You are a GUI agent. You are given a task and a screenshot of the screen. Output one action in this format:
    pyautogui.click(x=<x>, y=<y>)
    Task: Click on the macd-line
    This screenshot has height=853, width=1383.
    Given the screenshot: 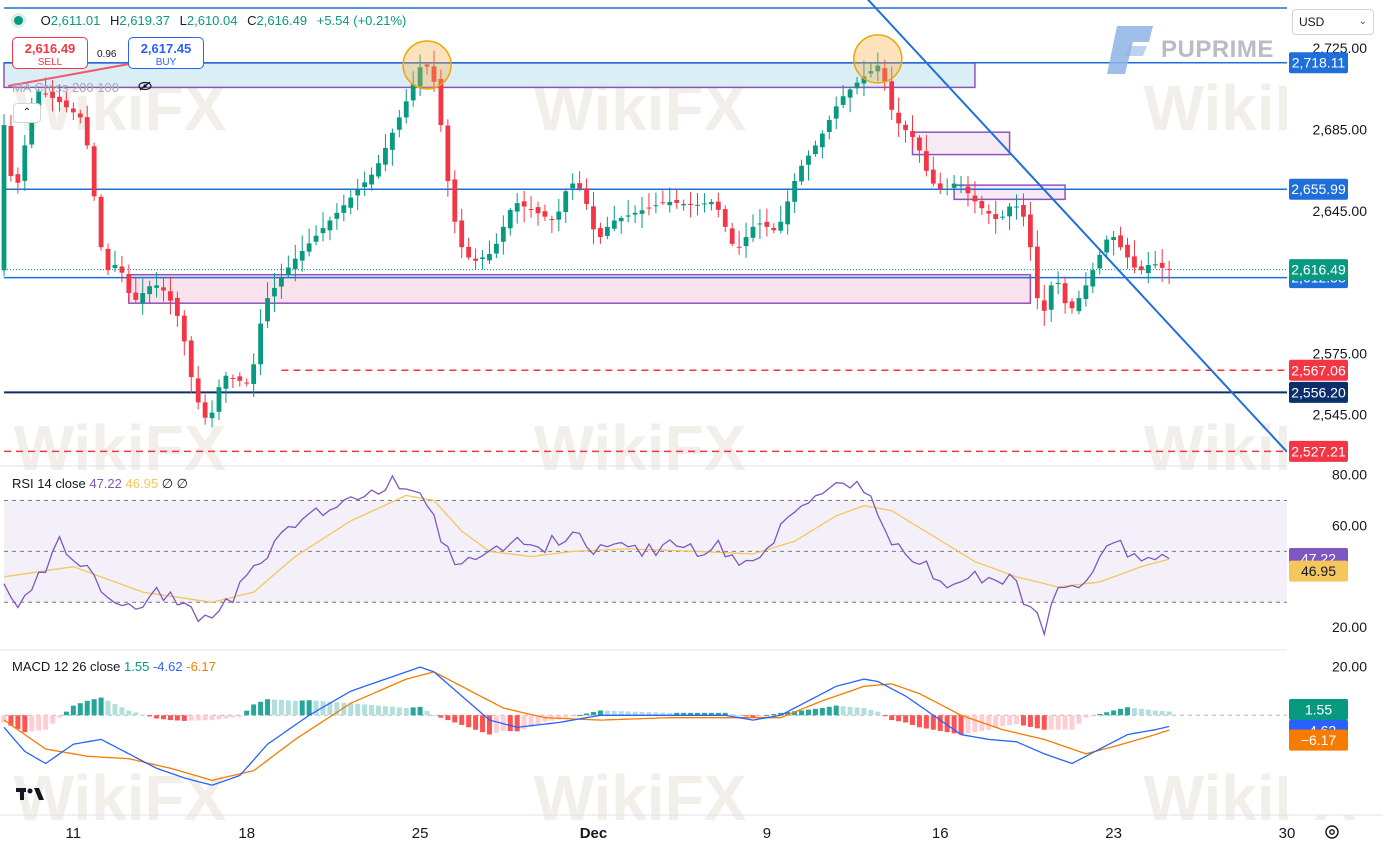 What is the action you would take?
    pyautogui.click(x=586, y=726)
    